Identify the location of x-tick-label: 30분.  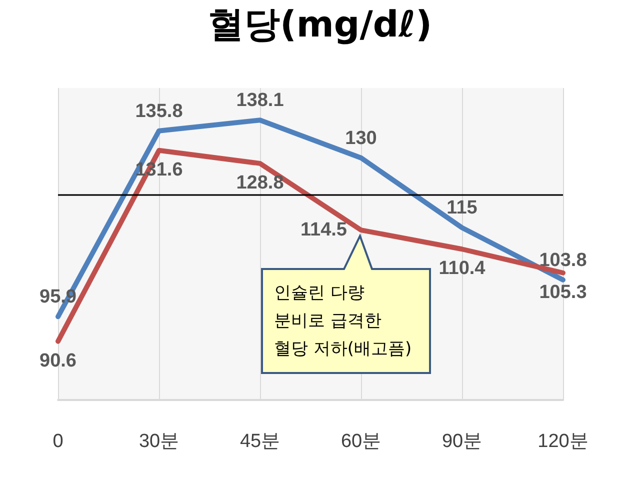
(159, 441).